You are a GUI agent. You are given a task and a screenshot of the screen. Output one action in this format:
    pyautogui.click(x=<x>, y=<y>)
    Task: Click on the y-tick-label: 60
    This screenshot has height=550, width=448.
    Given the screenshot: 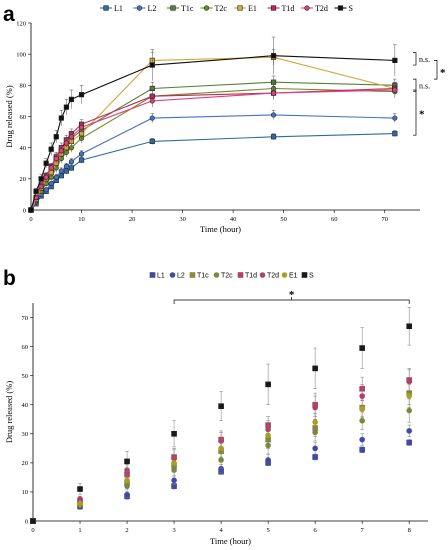 What is the action you would take?
    pyautogui.click(x=25, y=347)
    